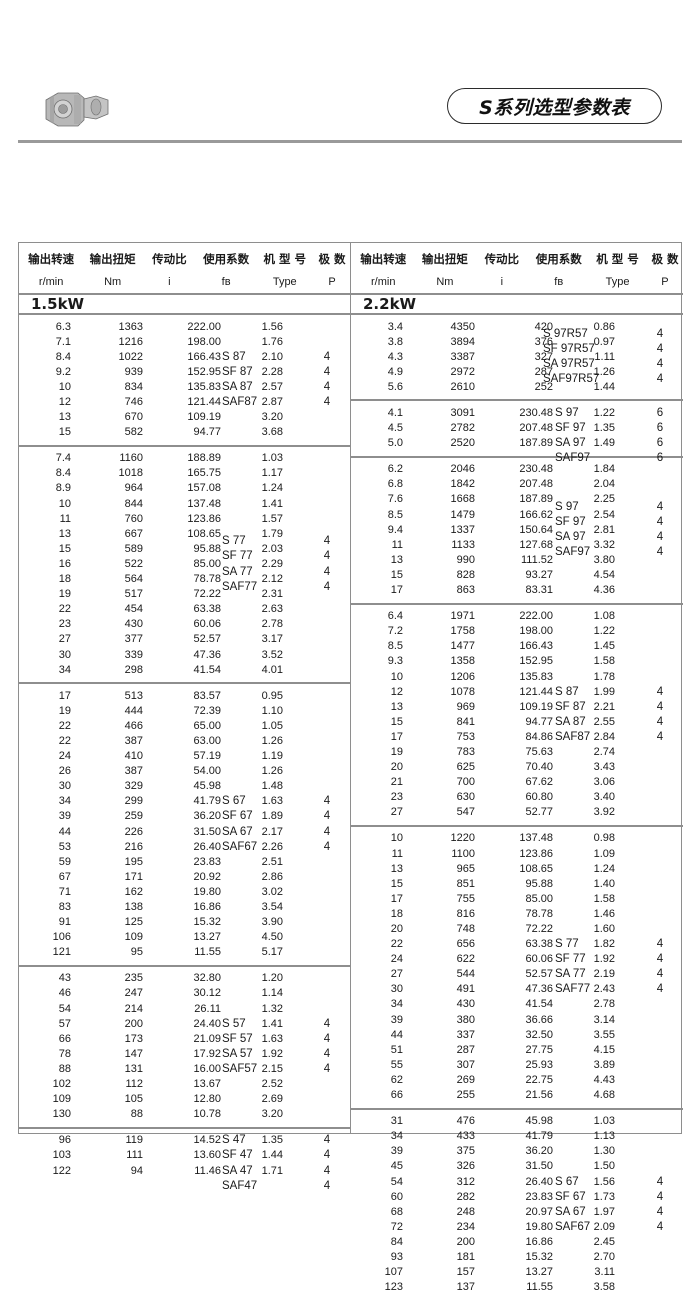 Image resolution: width=700 pixels, height=1300 pixels. I want to click on cell-output-torque: 2046, so click(462, 469).